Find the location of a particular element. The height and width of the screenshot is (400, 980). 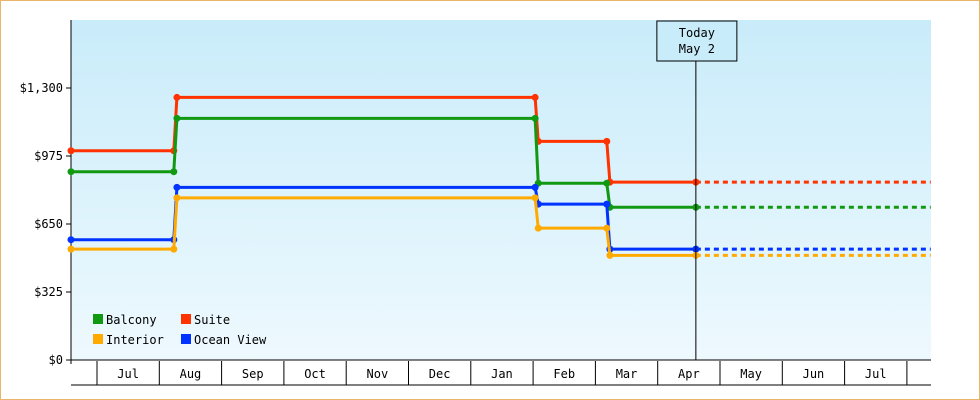

today-box is located at coordinates (697, 41).